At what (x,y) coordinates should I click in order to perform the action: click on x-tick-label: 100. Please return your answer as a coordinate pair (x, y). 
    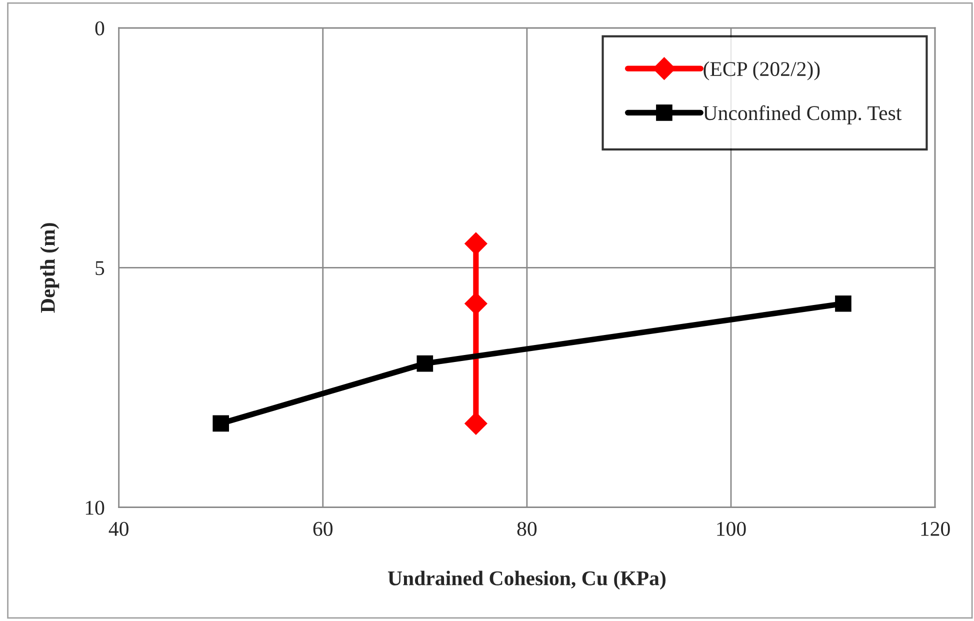
    Looking at the image, I should click on (731, 529).